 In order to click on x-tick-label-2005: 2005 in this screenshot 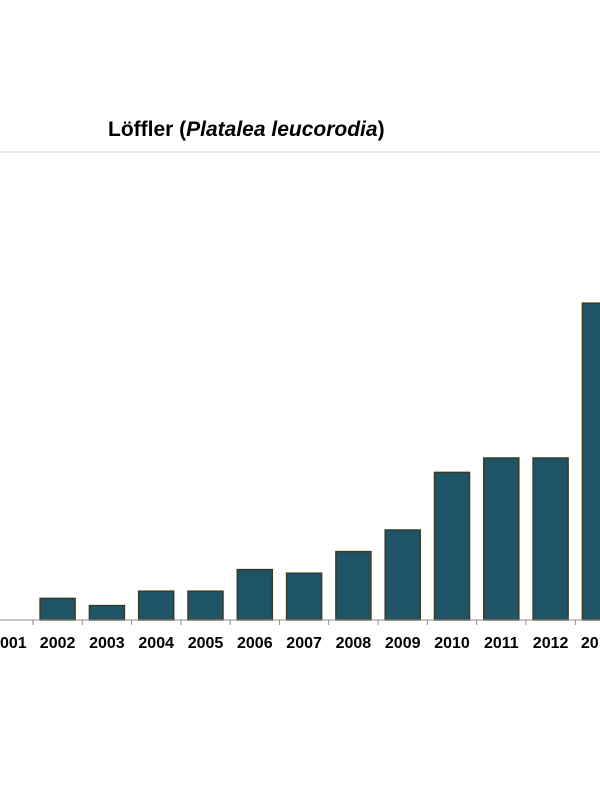, I will do `click(206, 643)`.